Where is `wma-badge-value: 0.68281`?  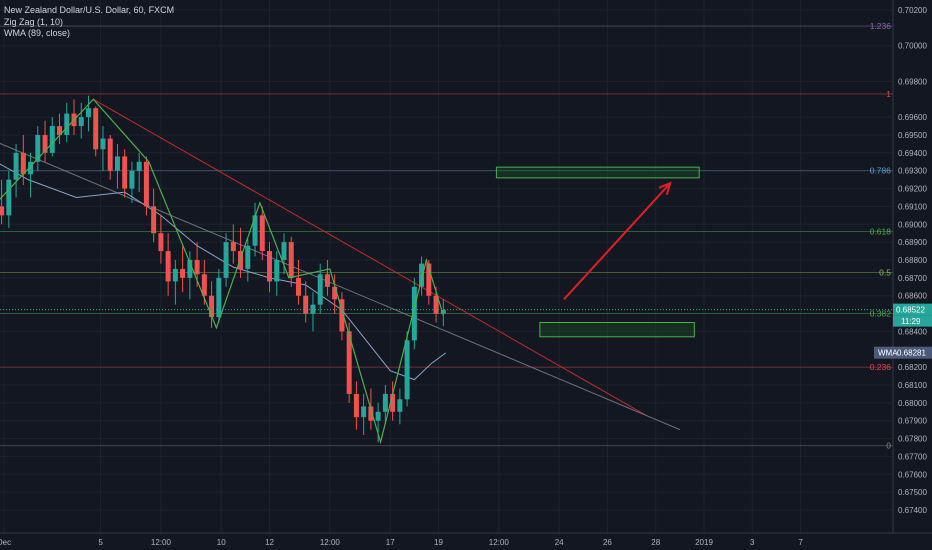 wma-badge-value: 0.68281 is located at coordinates (911, 353).